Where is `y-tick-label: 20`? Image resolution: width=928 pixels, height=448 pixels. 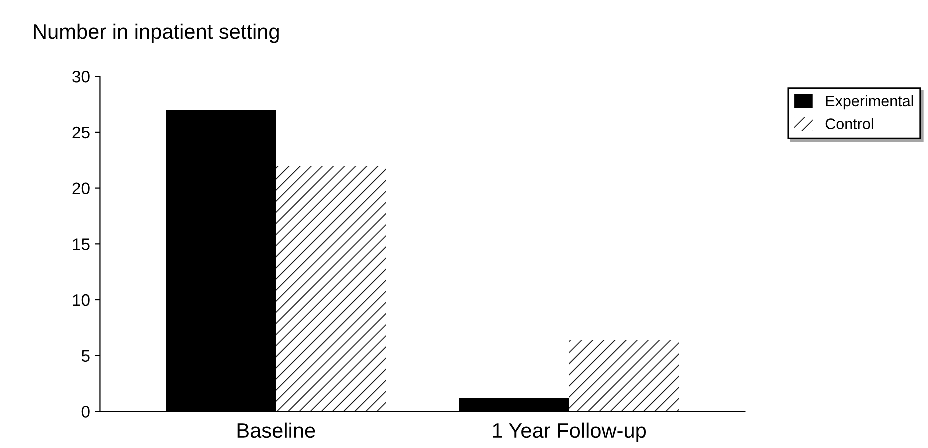
y-tick-label: 20 is located at coordinates (81, 188).